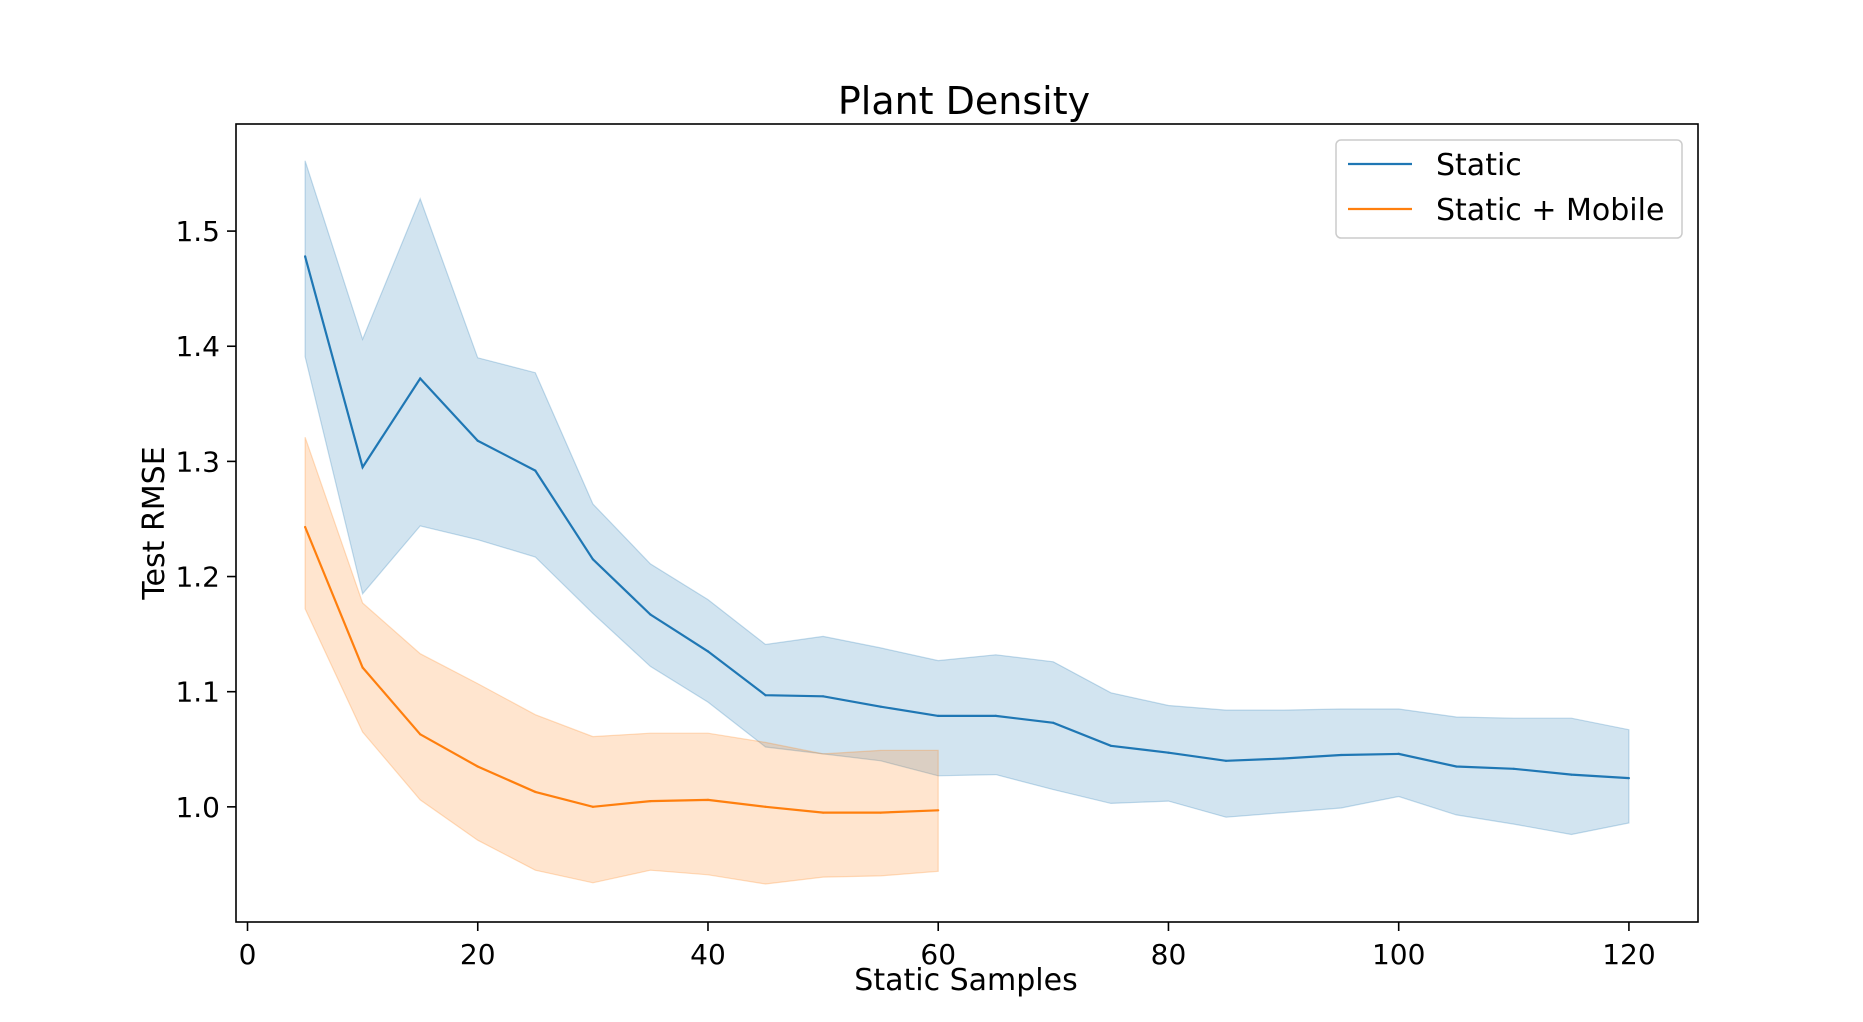  I want to click on x-tick-label: 20, so click(478, 954).